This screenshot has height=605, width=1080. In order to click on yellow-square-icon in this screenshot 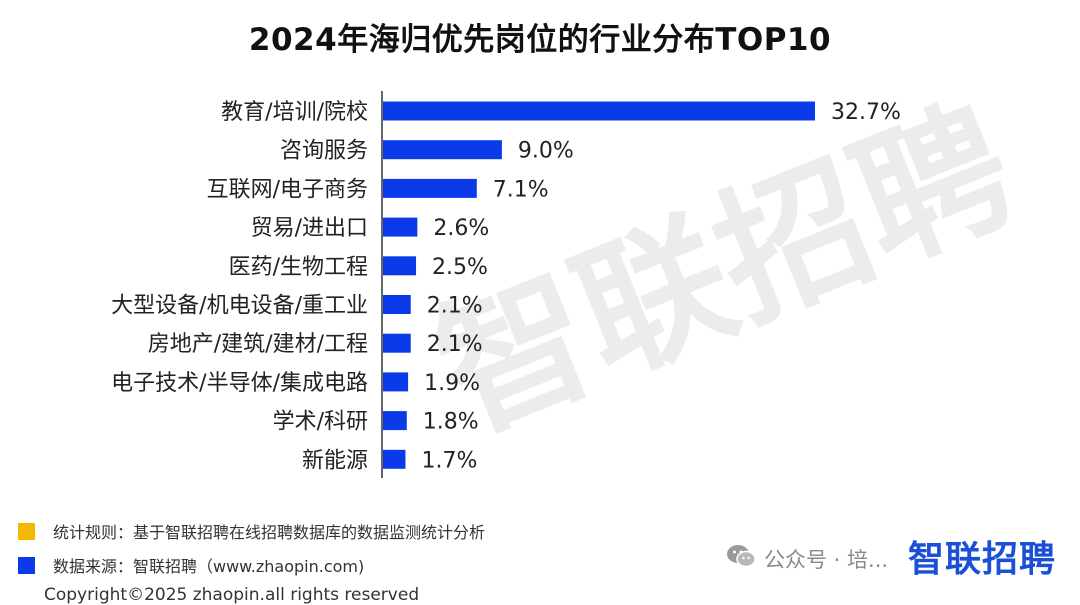, I will do `click(26, 531)`.